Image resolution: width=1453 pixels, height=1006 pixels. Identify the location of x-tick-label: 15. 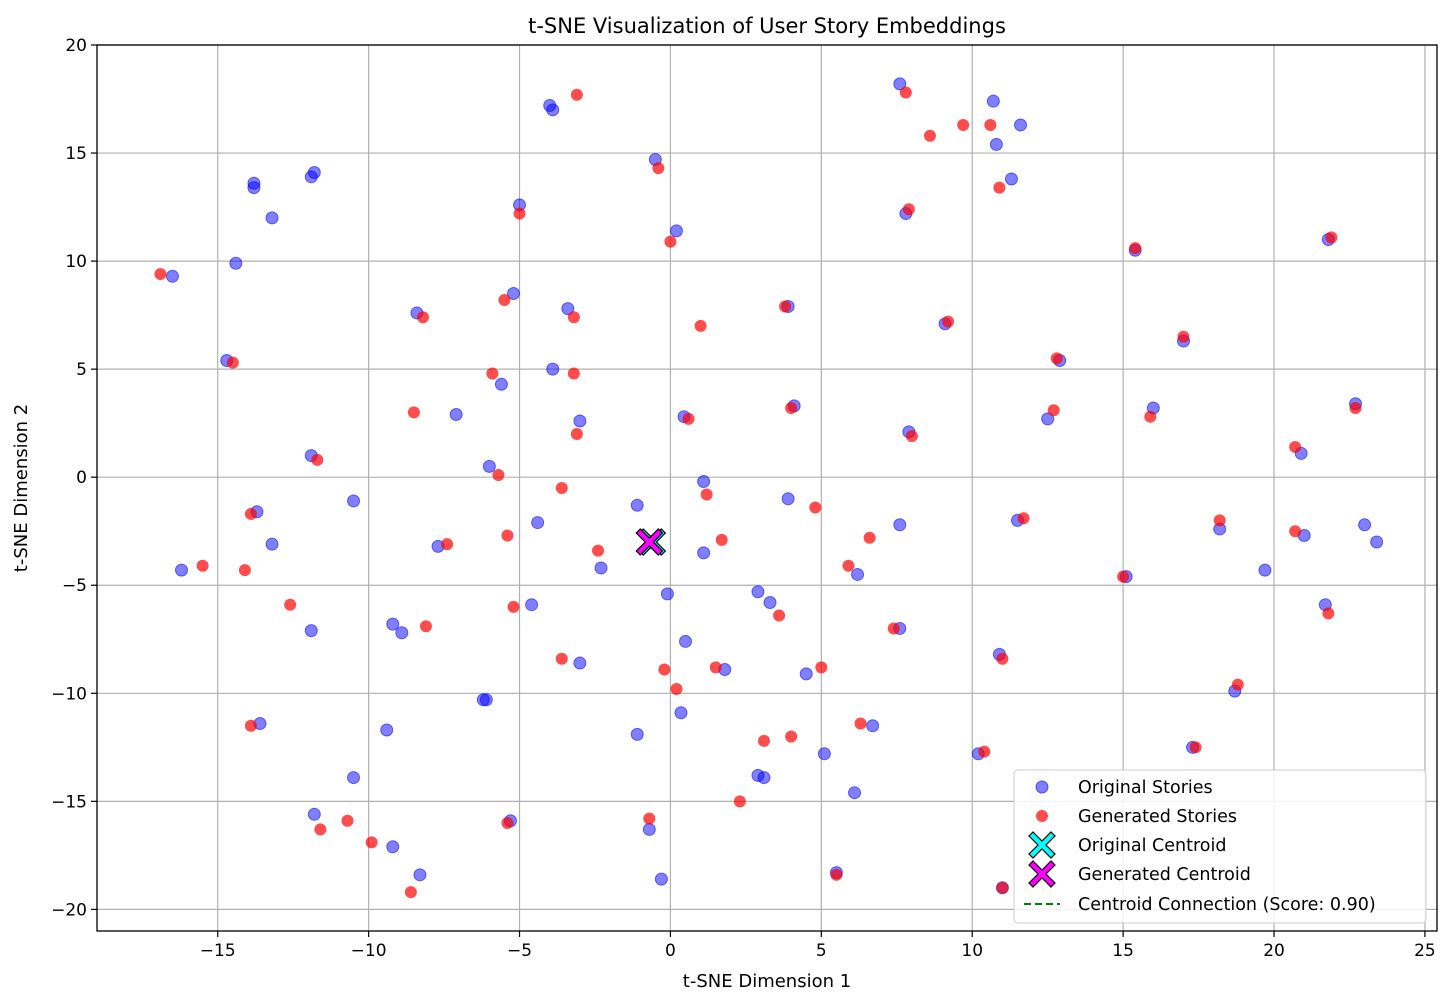
(1123, 951).